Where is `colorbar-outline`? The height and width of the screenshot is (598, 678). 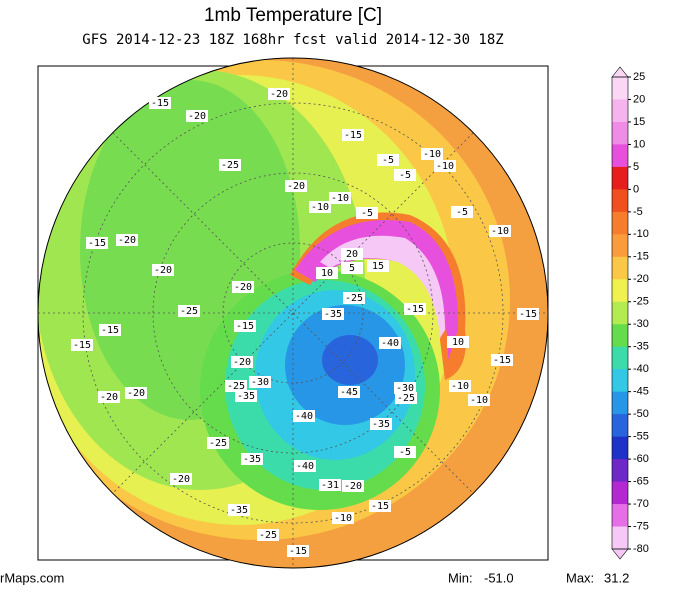 colorbar-outline is located at coordinates (620, 313).